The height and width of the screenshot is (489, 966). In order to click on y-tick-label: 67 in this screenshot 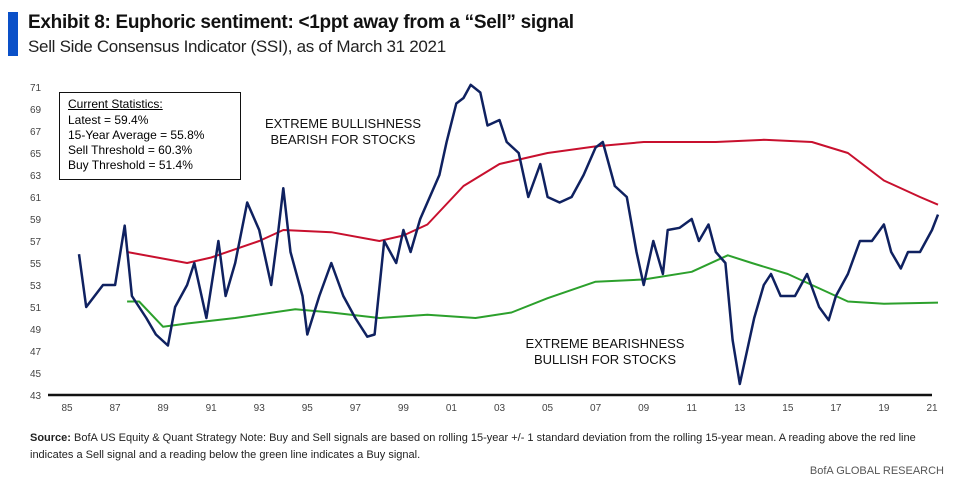, I will do `click(36, 132)`.